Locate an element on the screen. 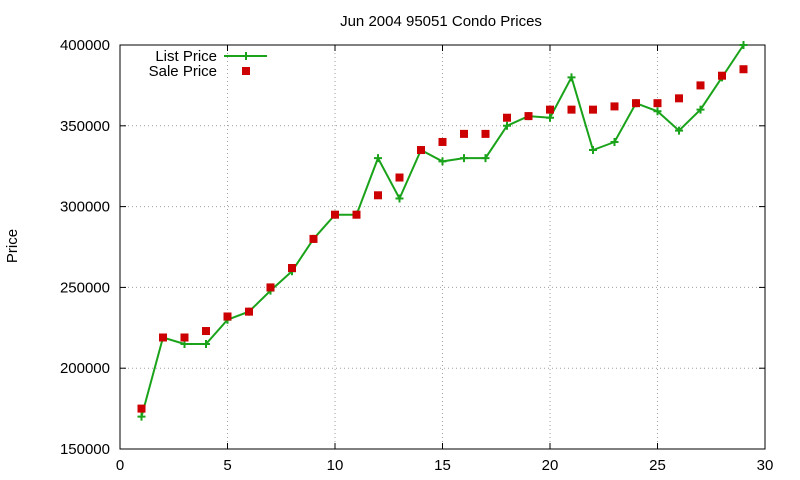 This screenshot has width=800, height=480. legend: List Price Sale Price is located at coordinates (208, 64).